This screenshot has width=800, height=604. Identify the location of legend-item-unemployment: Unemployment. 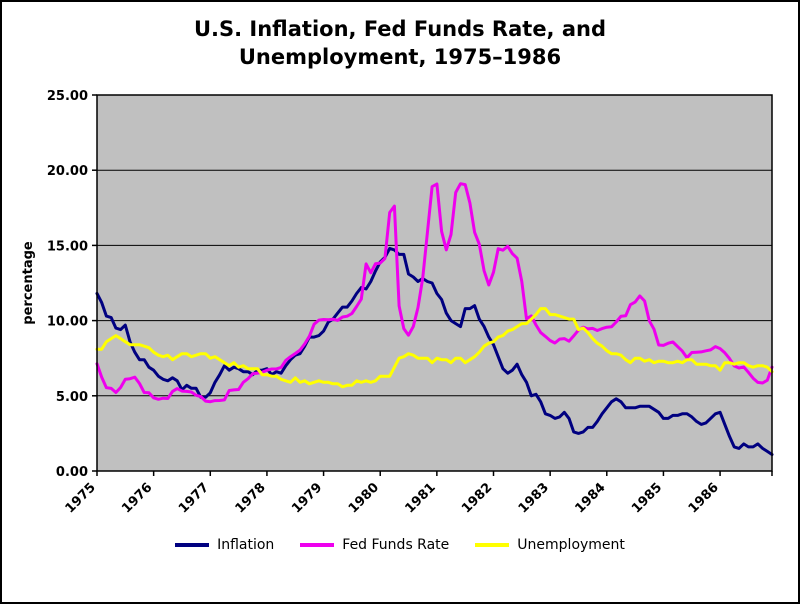
(550, 545).